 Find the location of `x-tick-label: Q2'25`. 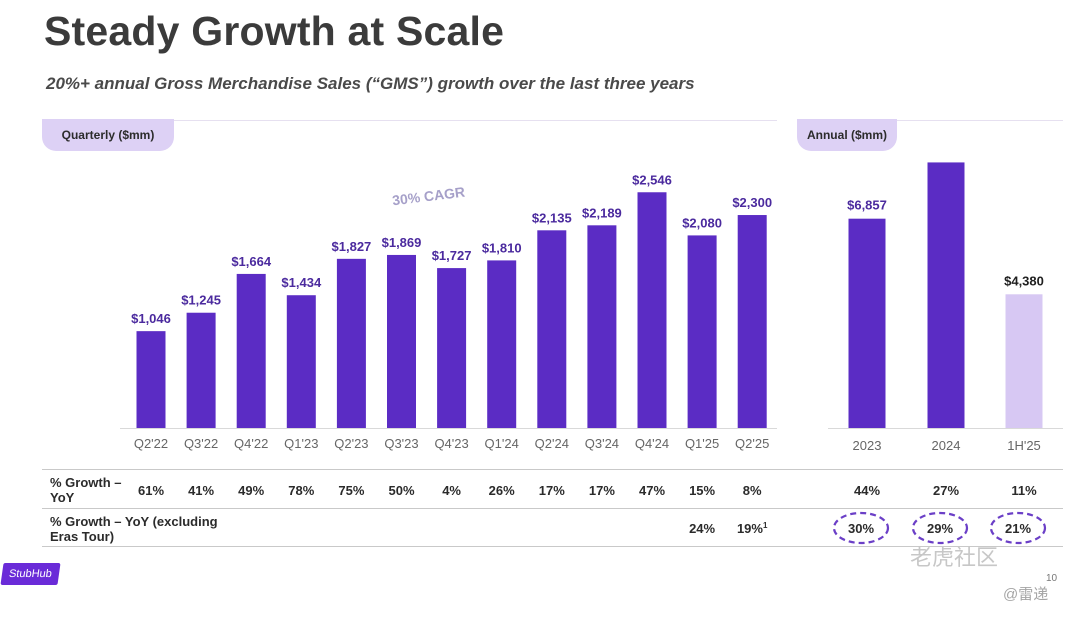

x-tick-label: Q2'25 is located at coordinates (752, 443).